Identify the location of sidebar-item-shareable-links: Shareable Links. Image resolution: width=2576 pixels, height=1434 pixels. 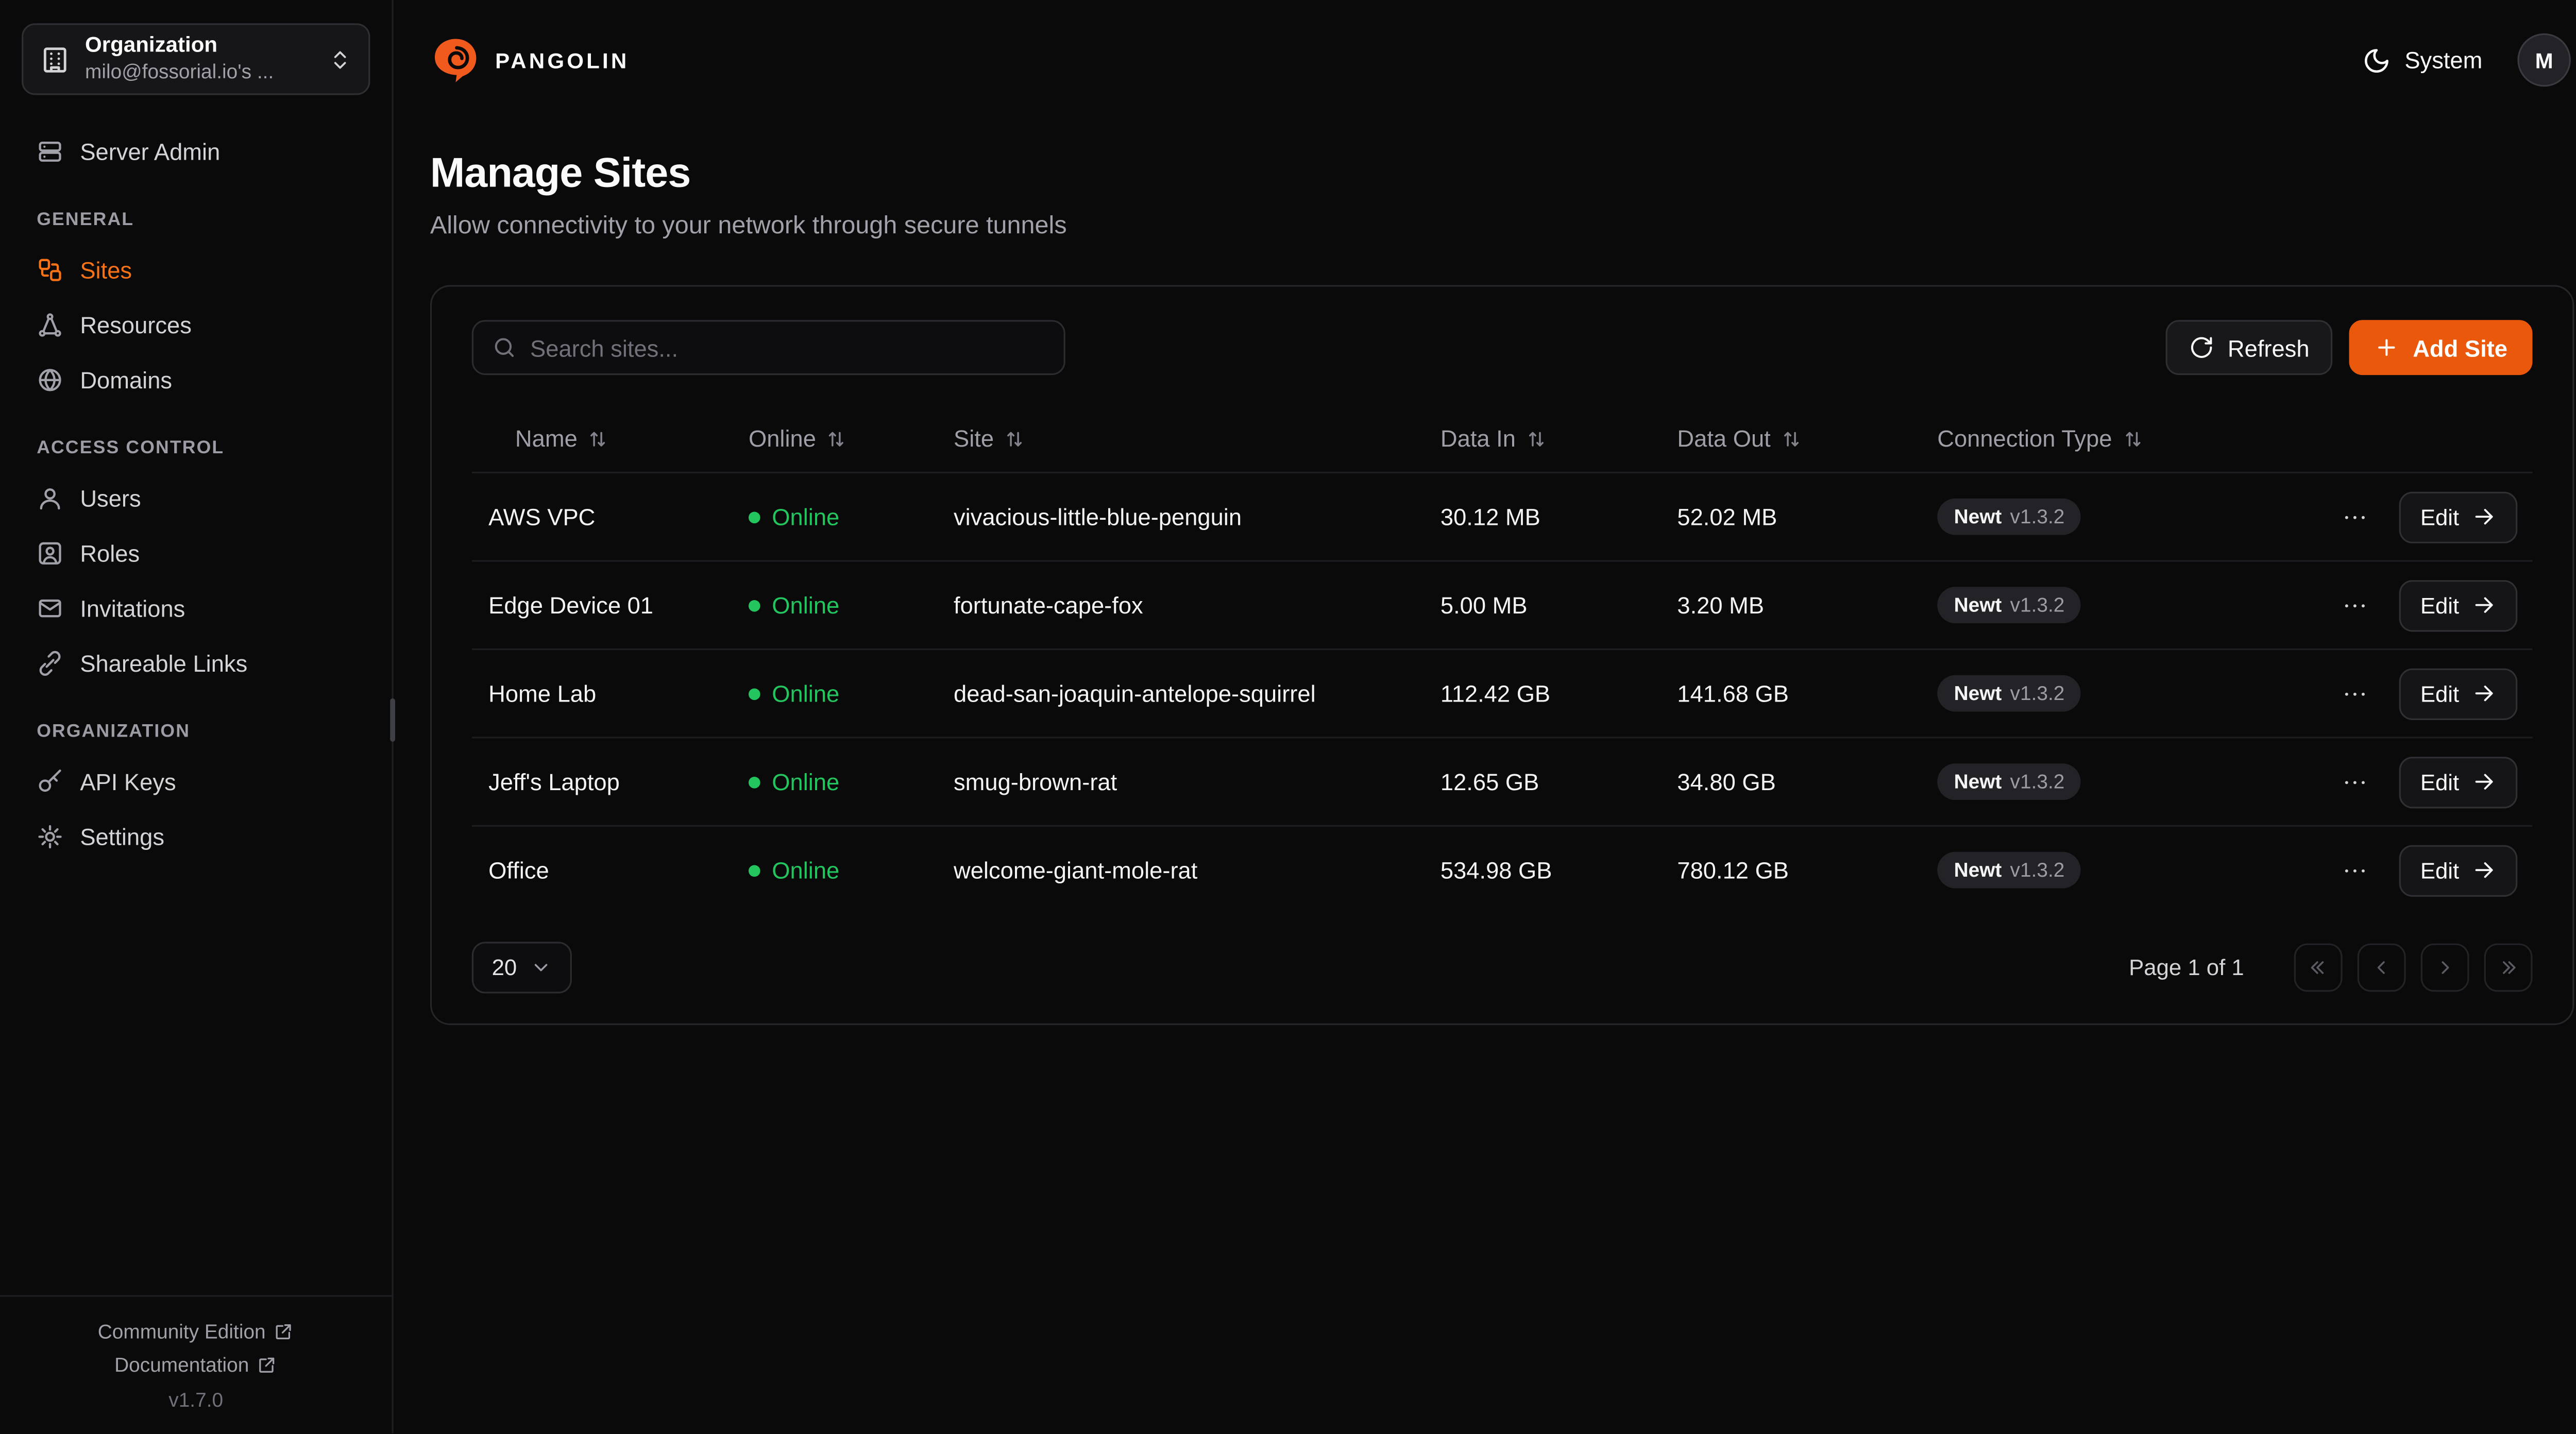
(196, 662).